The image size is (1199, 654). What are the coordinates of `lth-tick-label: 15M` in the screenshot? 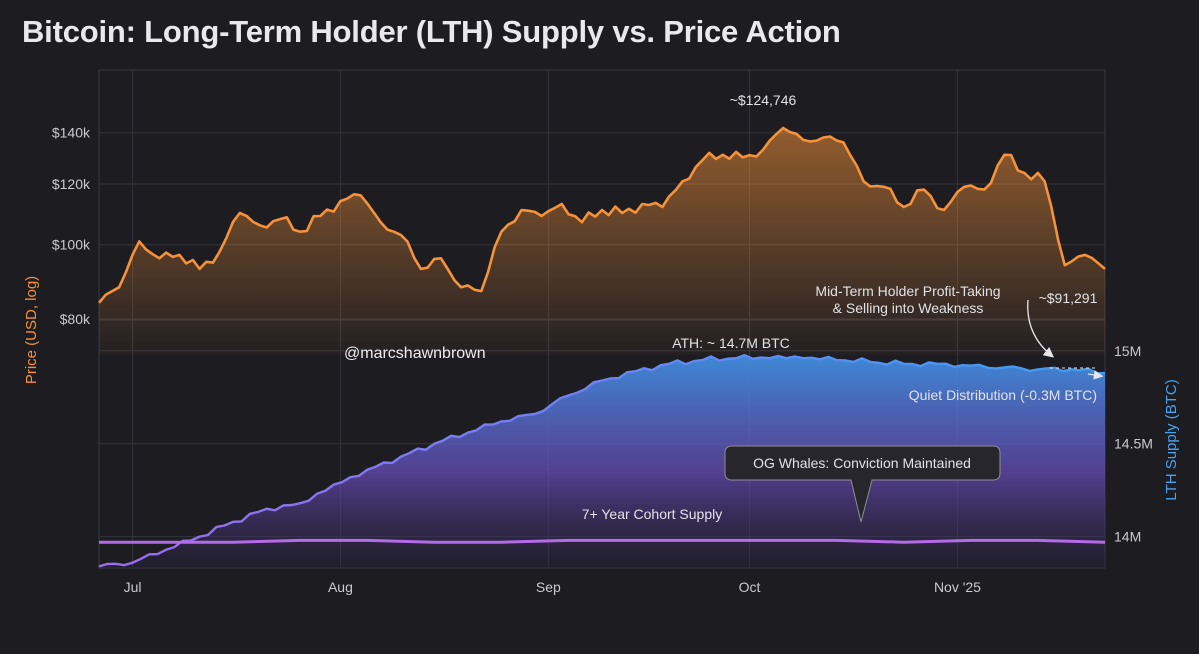 It's located at (1127, 351).